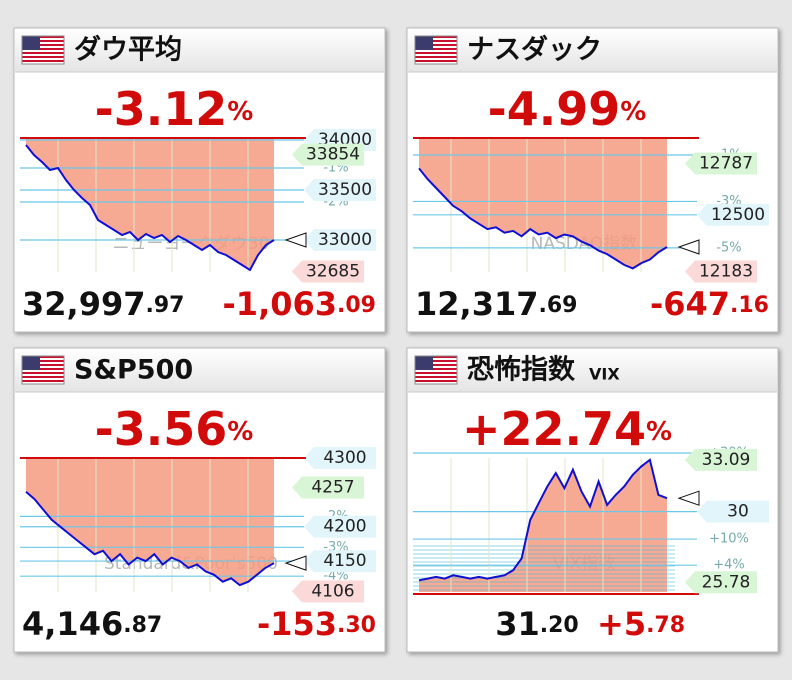  Describe the element at coordinates (345, 190) in the screenshot. I see `y-tick-label: 33500` at that location.